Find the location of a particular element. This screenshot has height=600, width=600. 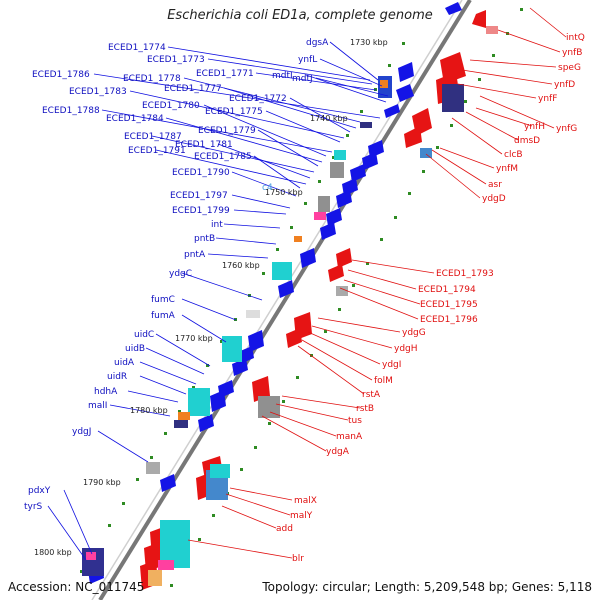

gene-label: ECED1_1779 is located at coordinates (227, 131).